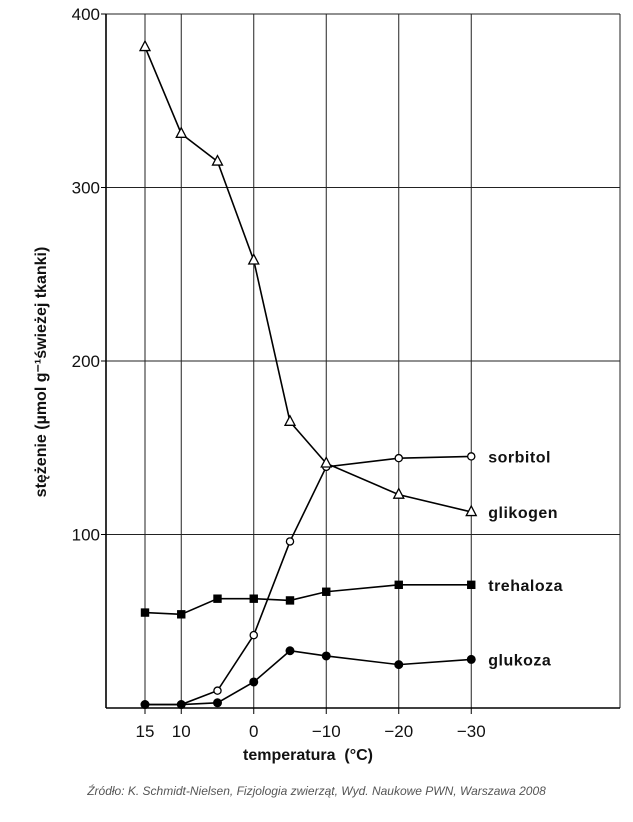 The image size is (633, 822). Describe the element at coordinates (181, 731) in the screenshot. I see `x-tick-label: 10` at that location.